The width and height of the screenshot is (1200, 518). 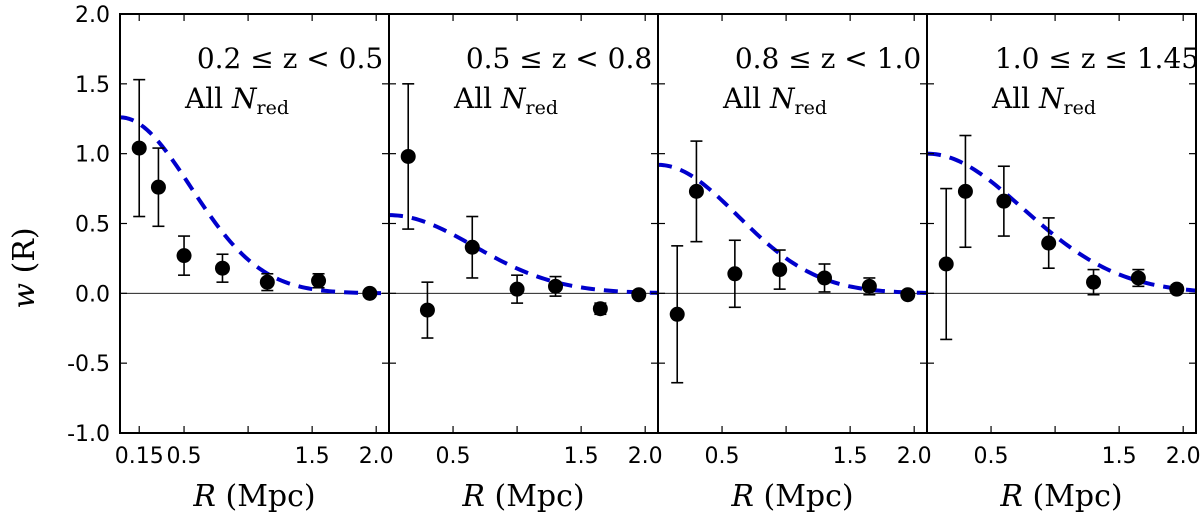 What do you see at coordinates (559, 58) in the screenshot?
I see `panel-redshift-label: 0.5 ≤ z < 0.8` at bounding box center [559, 58].